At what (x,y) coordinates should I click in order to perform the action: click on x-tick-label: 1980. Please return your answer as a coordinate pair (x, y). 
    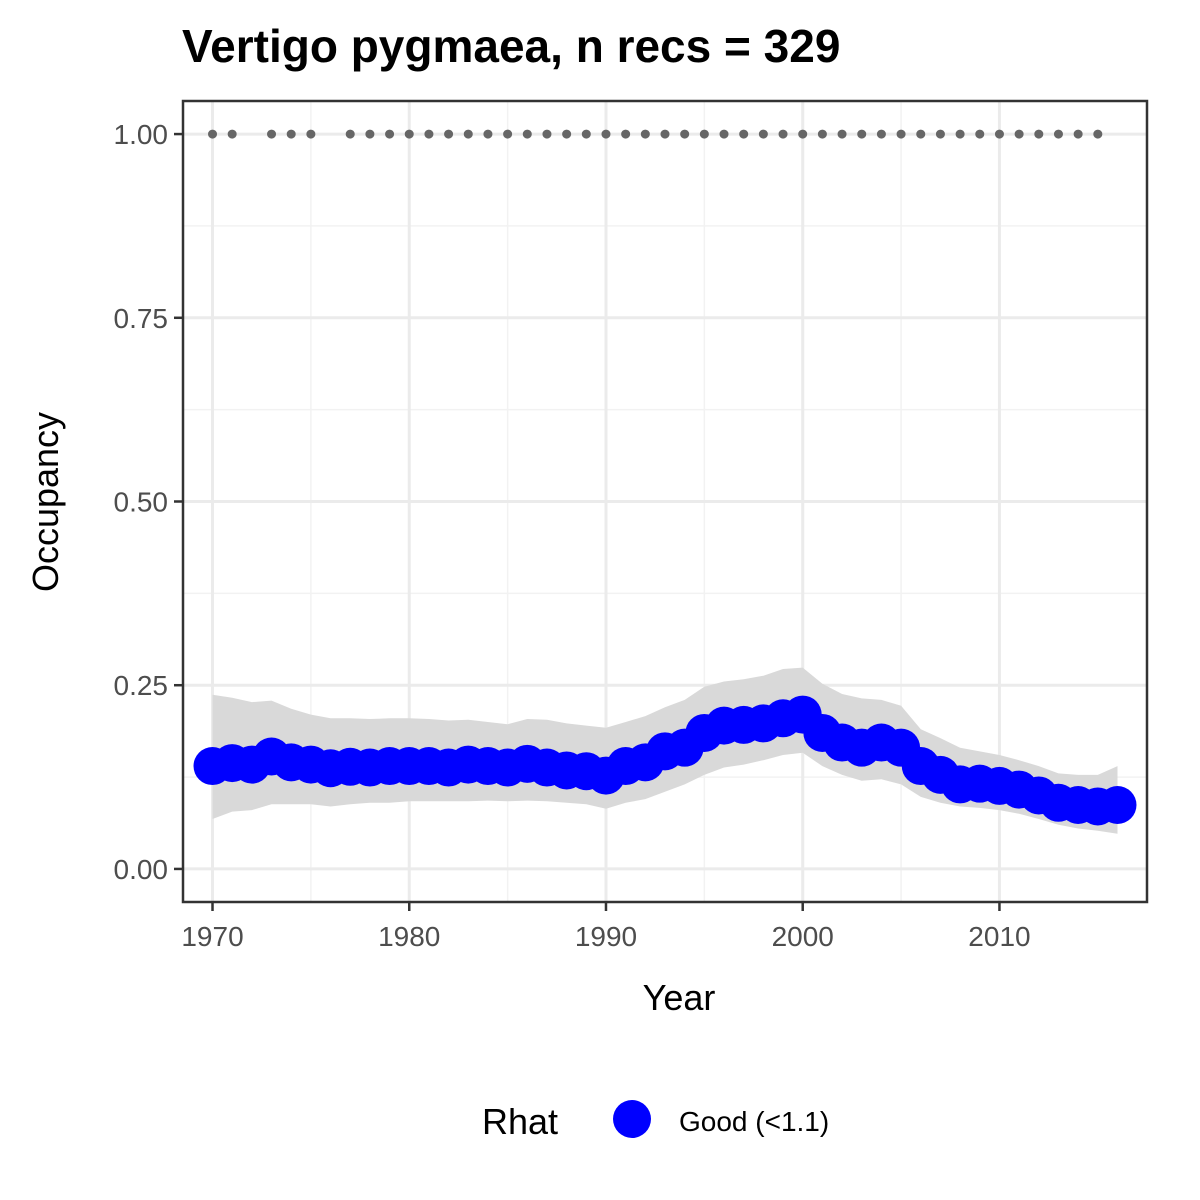
    Looking at the image, I should click on (409, 936).